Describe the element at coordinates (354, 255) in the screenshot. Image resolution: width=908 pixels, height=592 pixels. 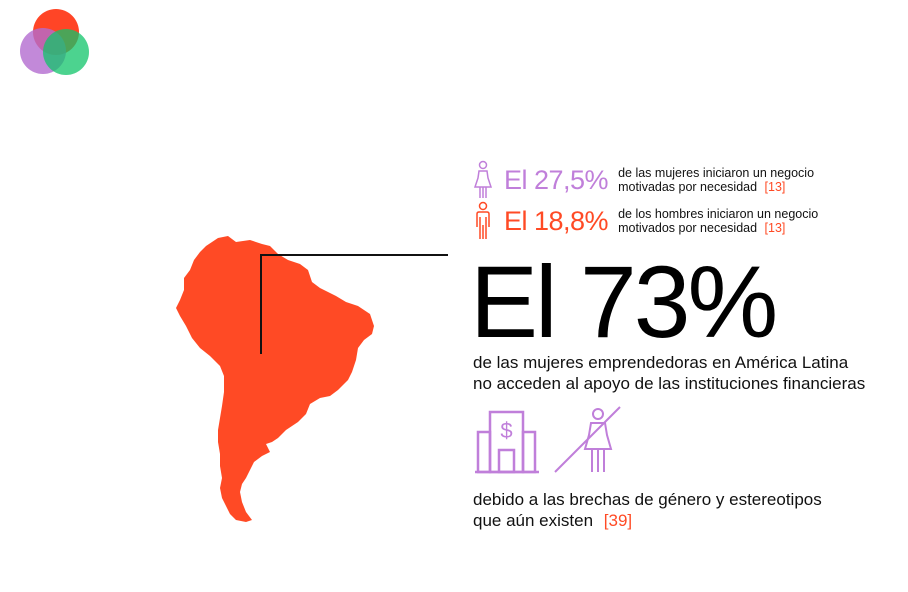
I see `leader-line-horizontal` at that location.